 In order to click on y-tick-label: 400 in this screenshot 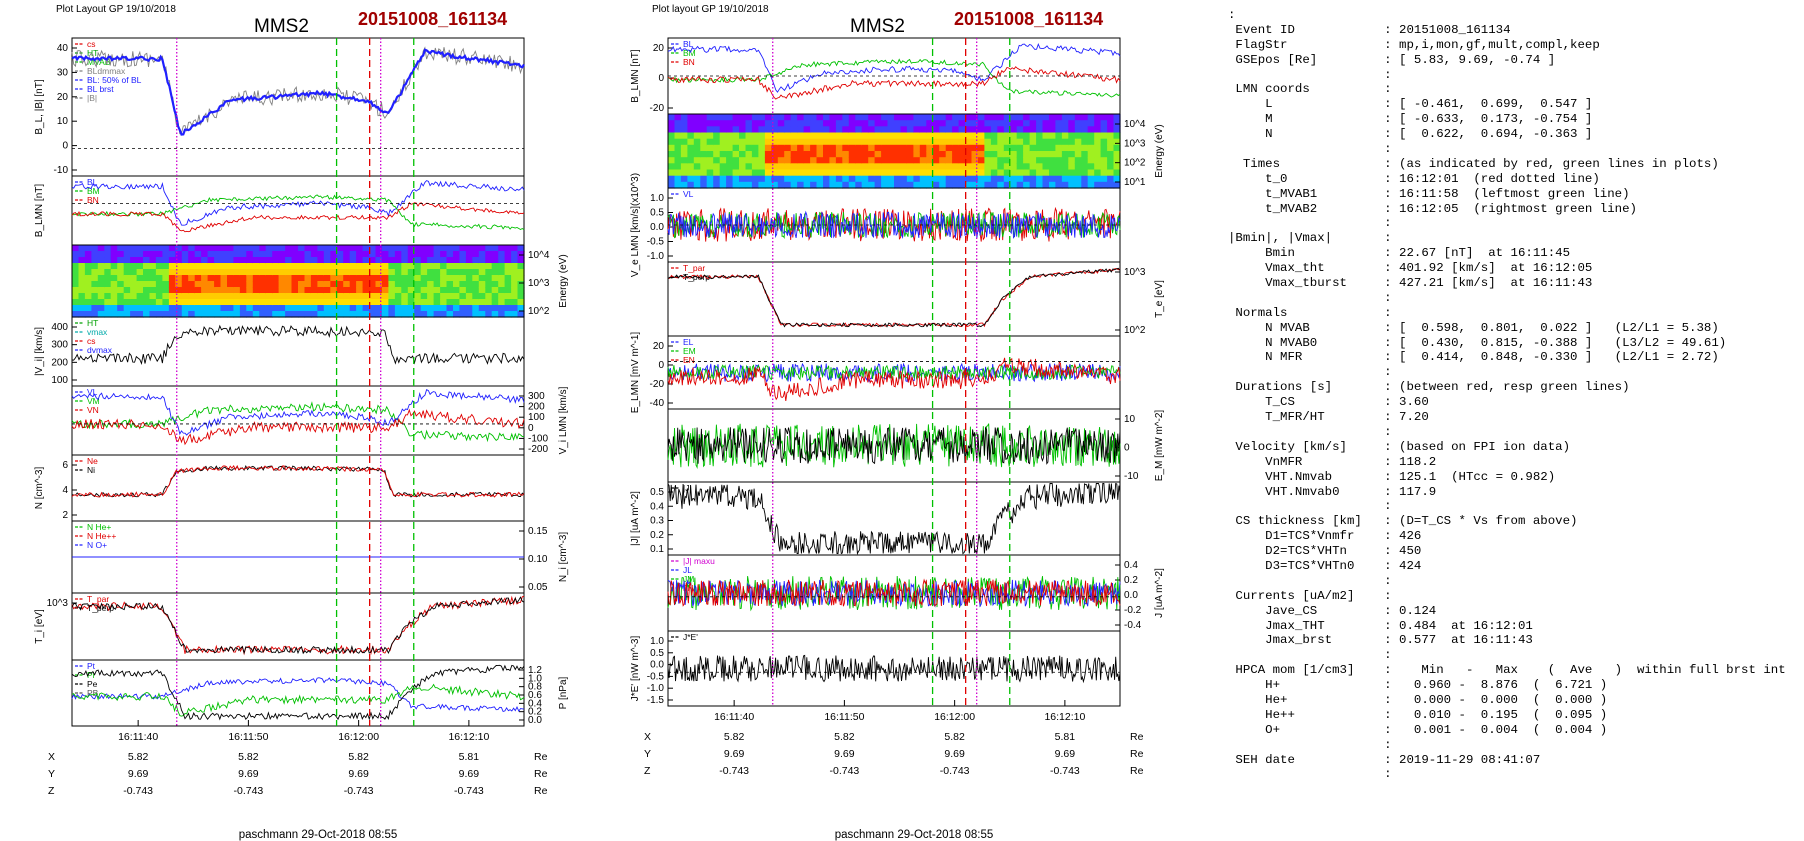, I will do `click(59, 327)`.